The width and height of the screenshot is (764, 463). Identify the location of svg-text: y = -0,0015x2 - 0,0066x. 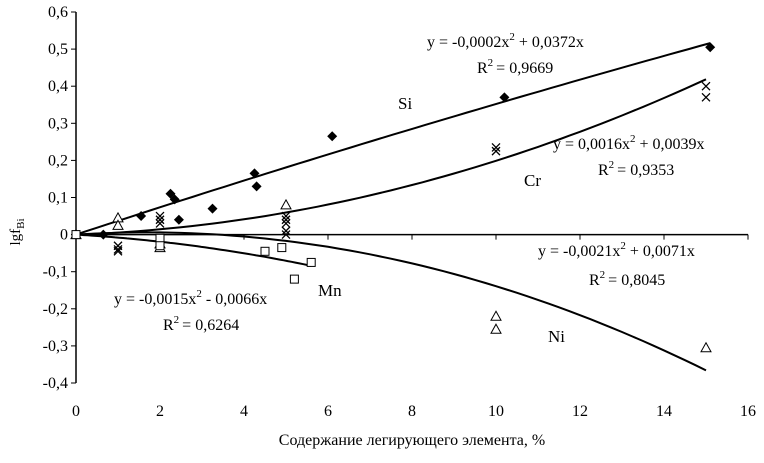
(190, 298).